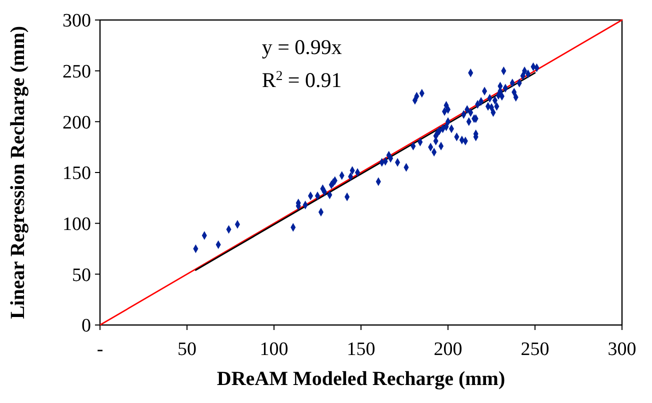 This screenshot has height=403, width=652. What do you see at coordinates (535, 349) in the screenshot?
I see `x-tick-label: 250` at bounding box center [535, 349].